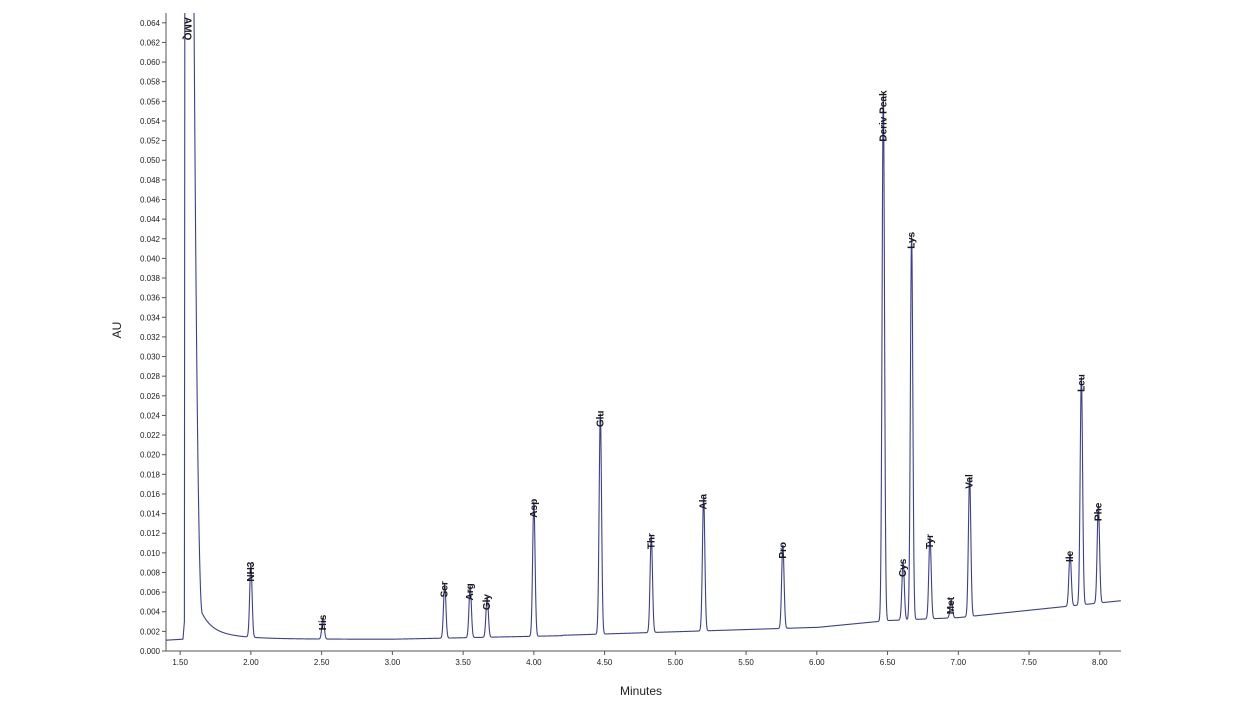 Image resolution: width=1238 pixels, height=707 pixels. What do you see at coordinates (186, 29) in the screenshot?
I see `peak-label: AMQ` at bounding box center [186, 29].